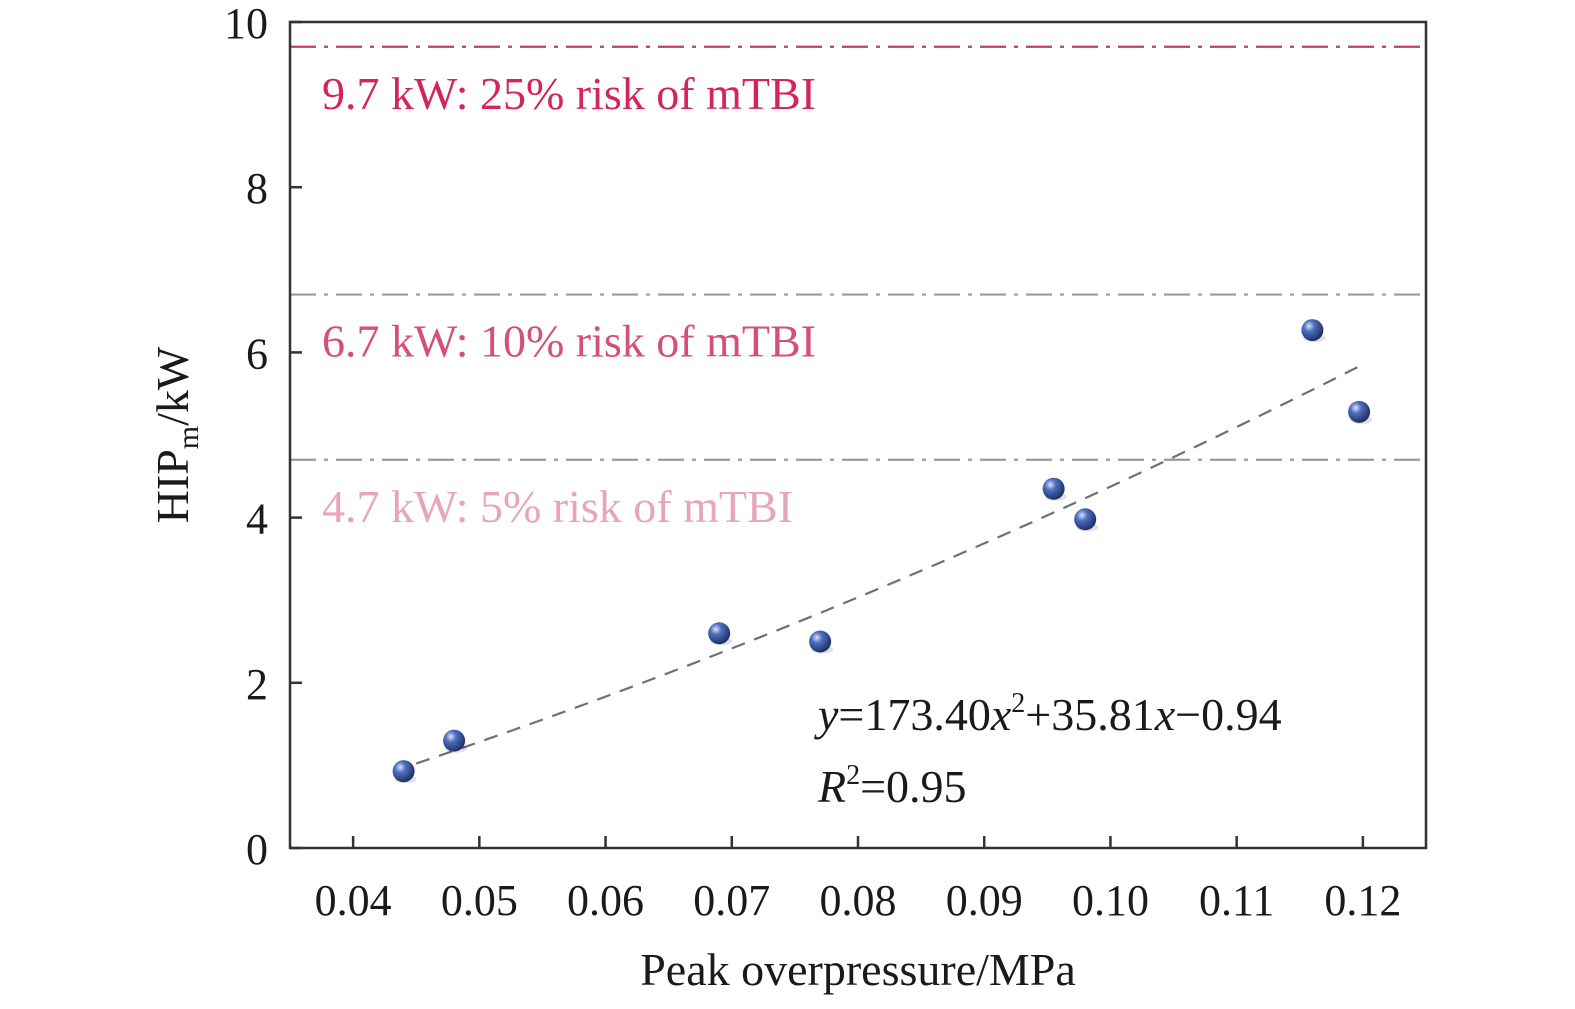  Describe the element at coordinates (246, 24) in the screenshot. I see `y-tick-label-5: 10` at that location.